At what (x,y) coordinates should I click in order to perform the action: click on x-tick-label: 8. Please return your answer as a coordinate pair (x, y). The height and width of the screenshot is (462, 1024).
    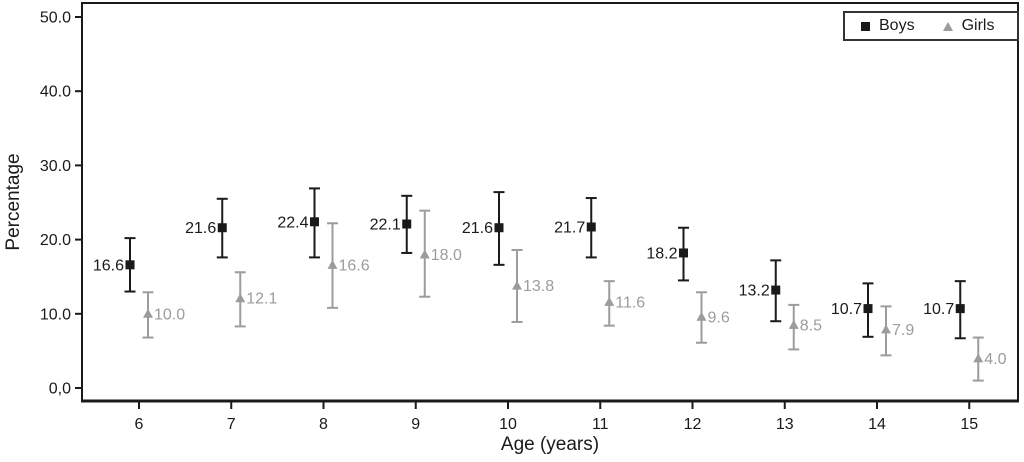
    Looking at the image, I should click on (323, 424).